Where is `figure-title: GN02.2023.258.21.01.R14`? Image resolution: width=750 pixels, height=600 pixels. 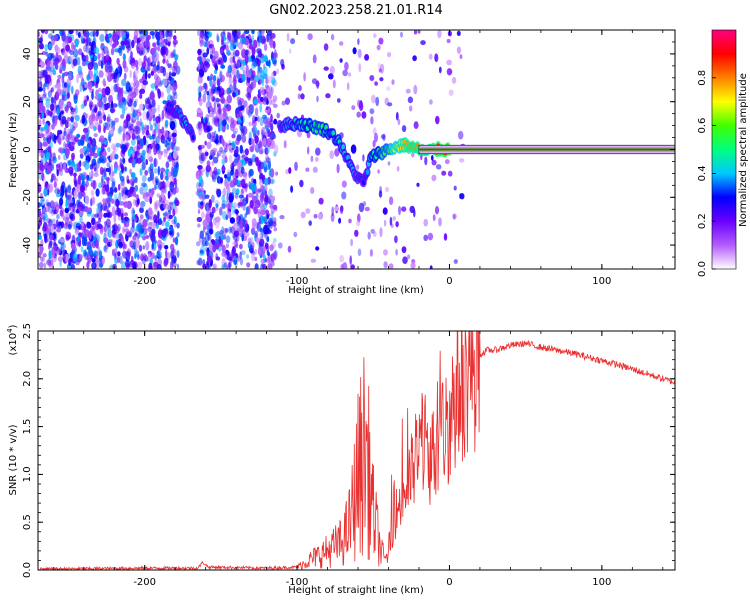 figure-title: GN02.2023.258.21.01.R14 is located at coordinates (356, 10).